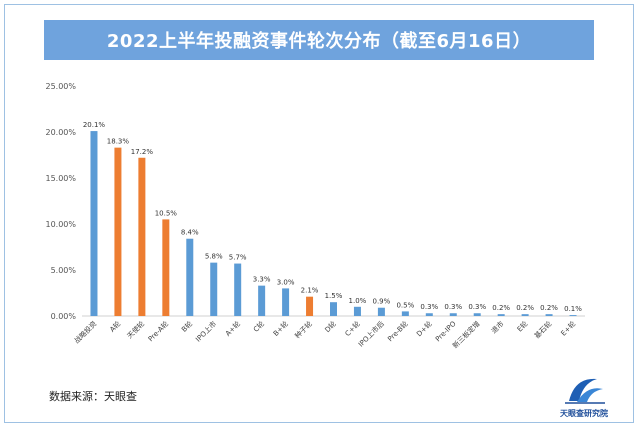 The image size is (640, 429). Describe the element at coordinates (398, 331) in the screenshot. I see `x-tick-label: Pre-B轮` at that location.